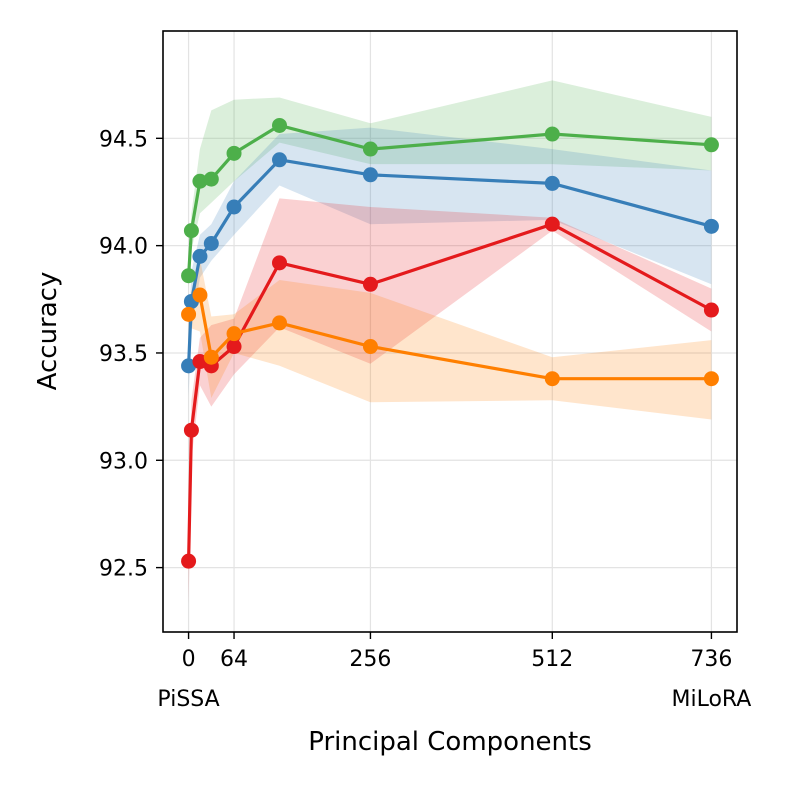 This screenshot has width=793, height=793. Describe the element at coordinates (123, 247) in the screenshot. I see `y-tick-label: 94.0` at that location.